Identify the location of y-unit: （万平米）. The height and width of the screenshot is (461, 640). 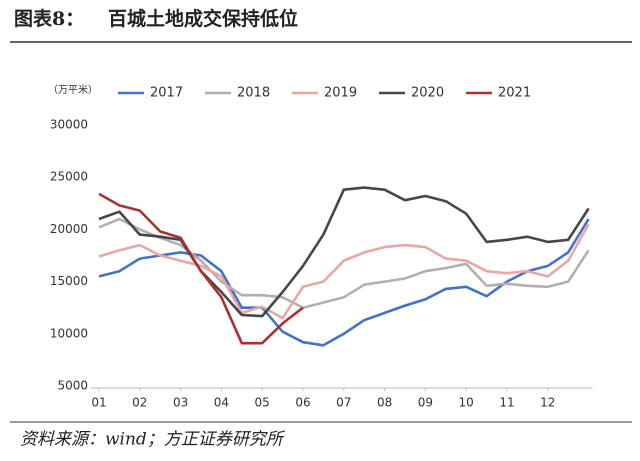
(73, 89).